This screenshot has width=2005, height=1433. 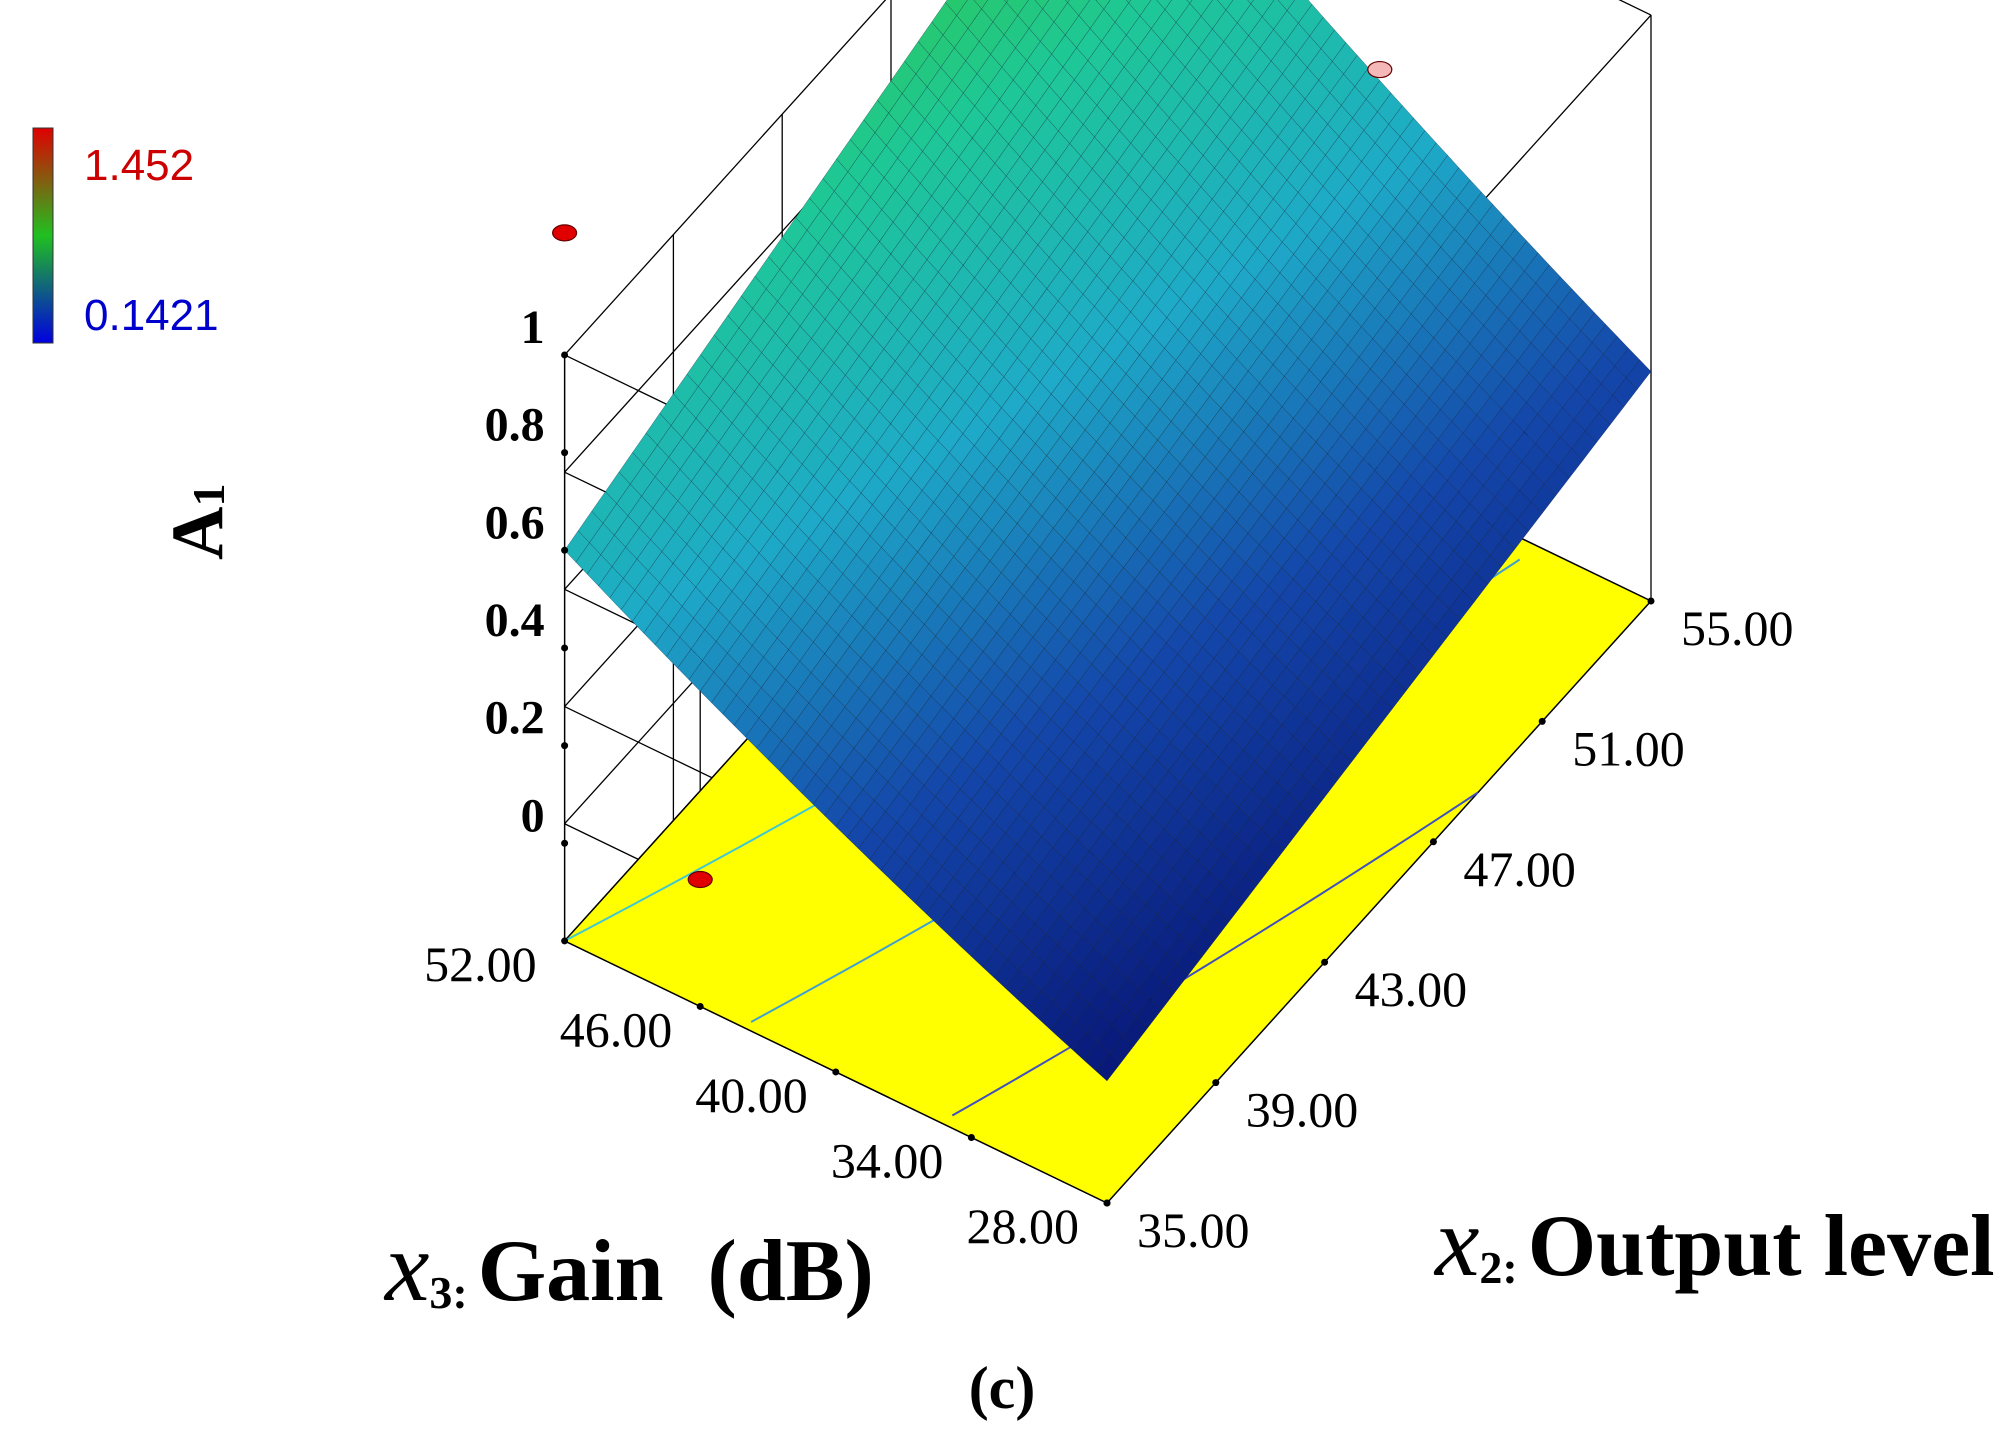 What do you see at coordinates (533, 327) in the screenshot?
I see `z-tick-label: 1` at bounding box center [533, 327].